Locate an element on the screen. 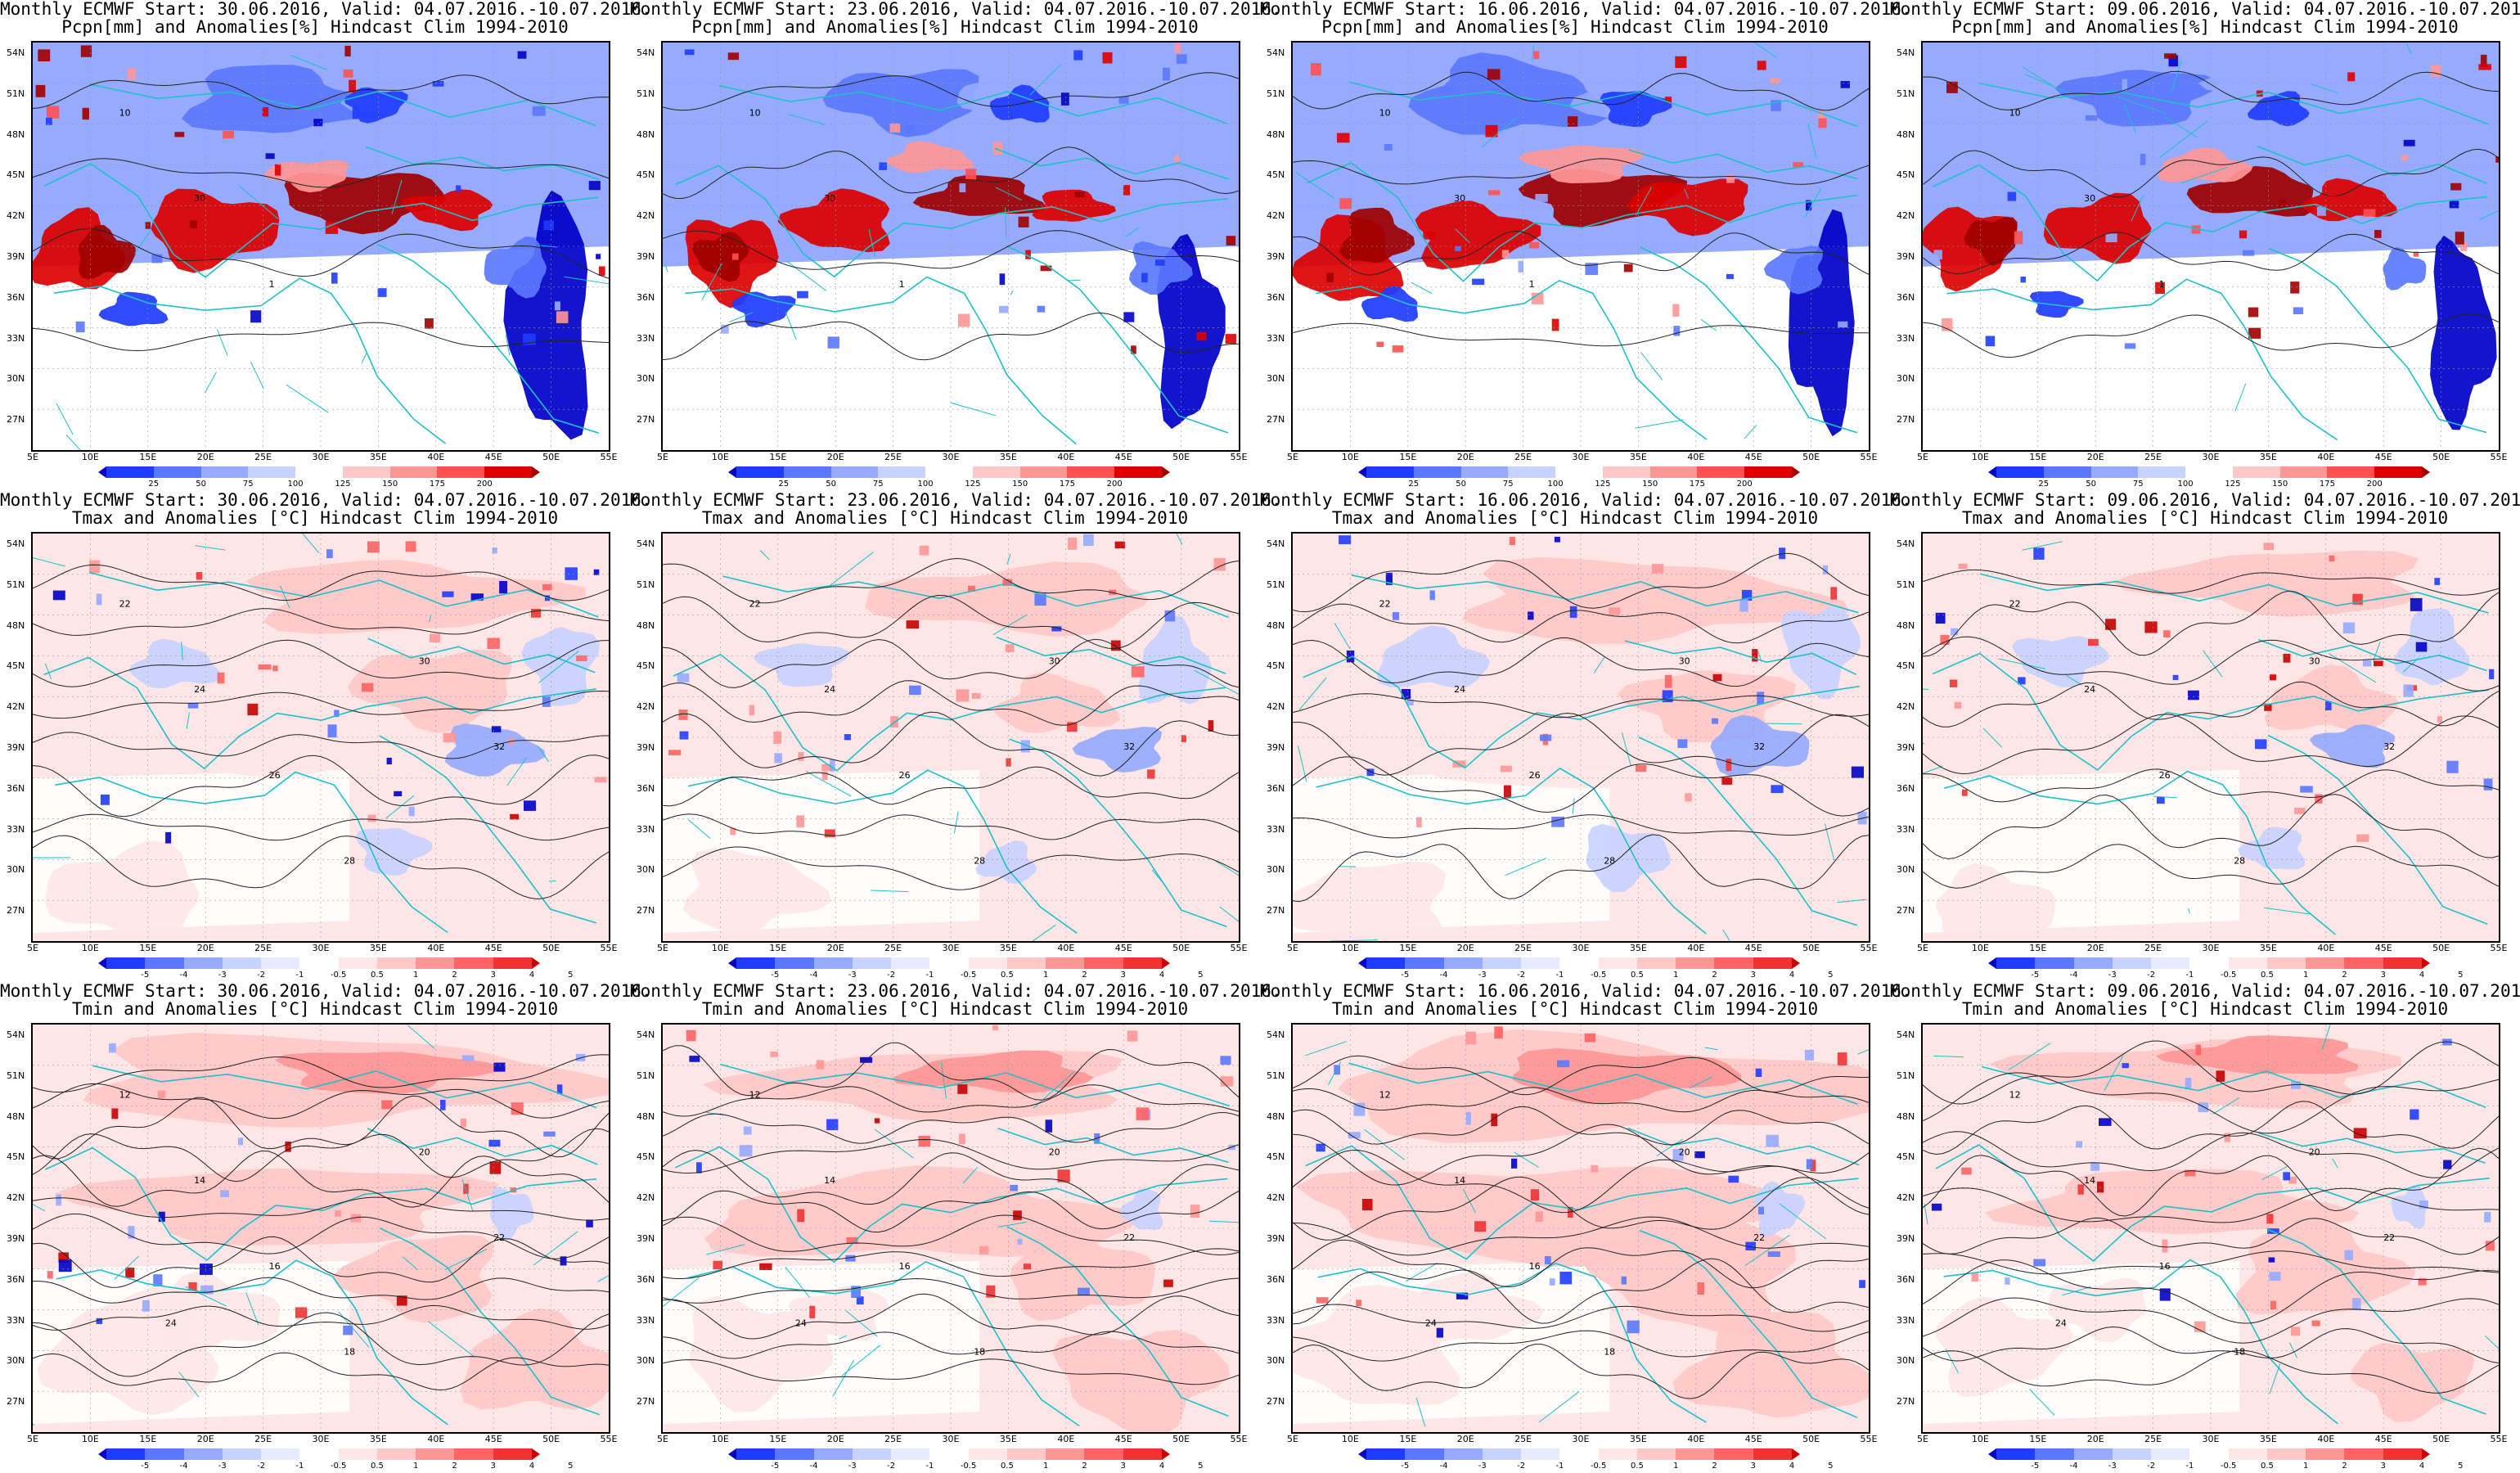 The image size is (2520, 1473). lat-tick-label: 42N is located at coordinates (16, 1198).